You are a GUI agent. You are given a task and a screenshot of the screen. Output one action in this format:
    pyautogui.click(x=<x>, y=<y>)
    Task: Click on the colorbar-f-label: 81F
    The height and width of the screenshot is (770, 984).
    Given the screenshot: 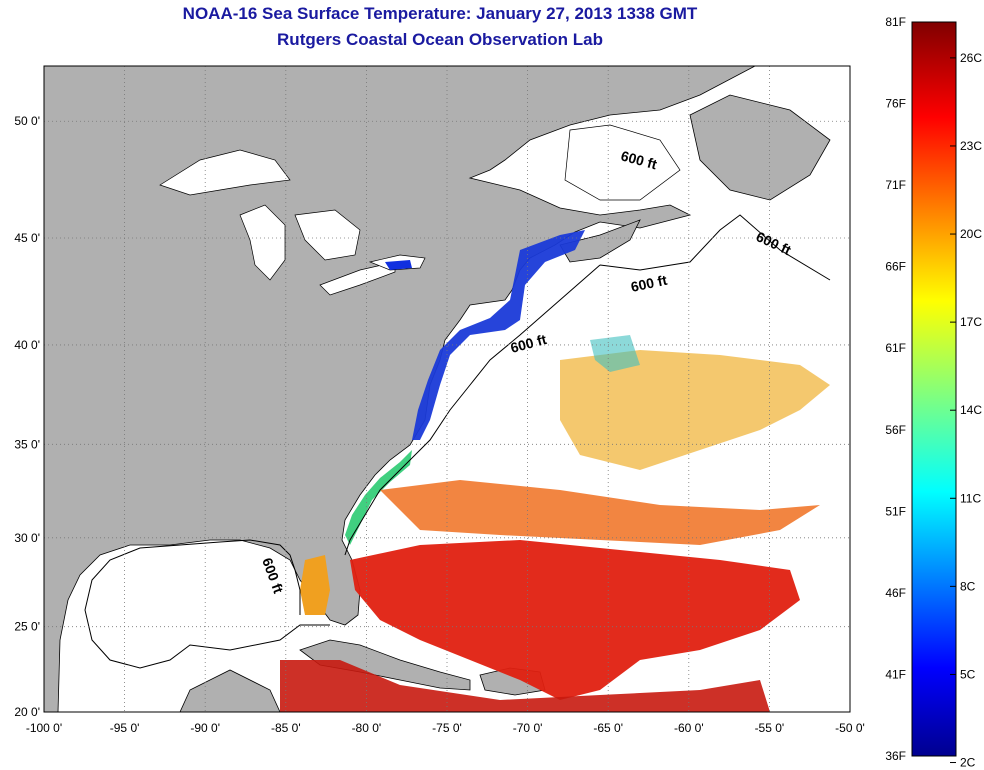 What is the action you would take?
    pyautogui.click(x=895, y=22)
    